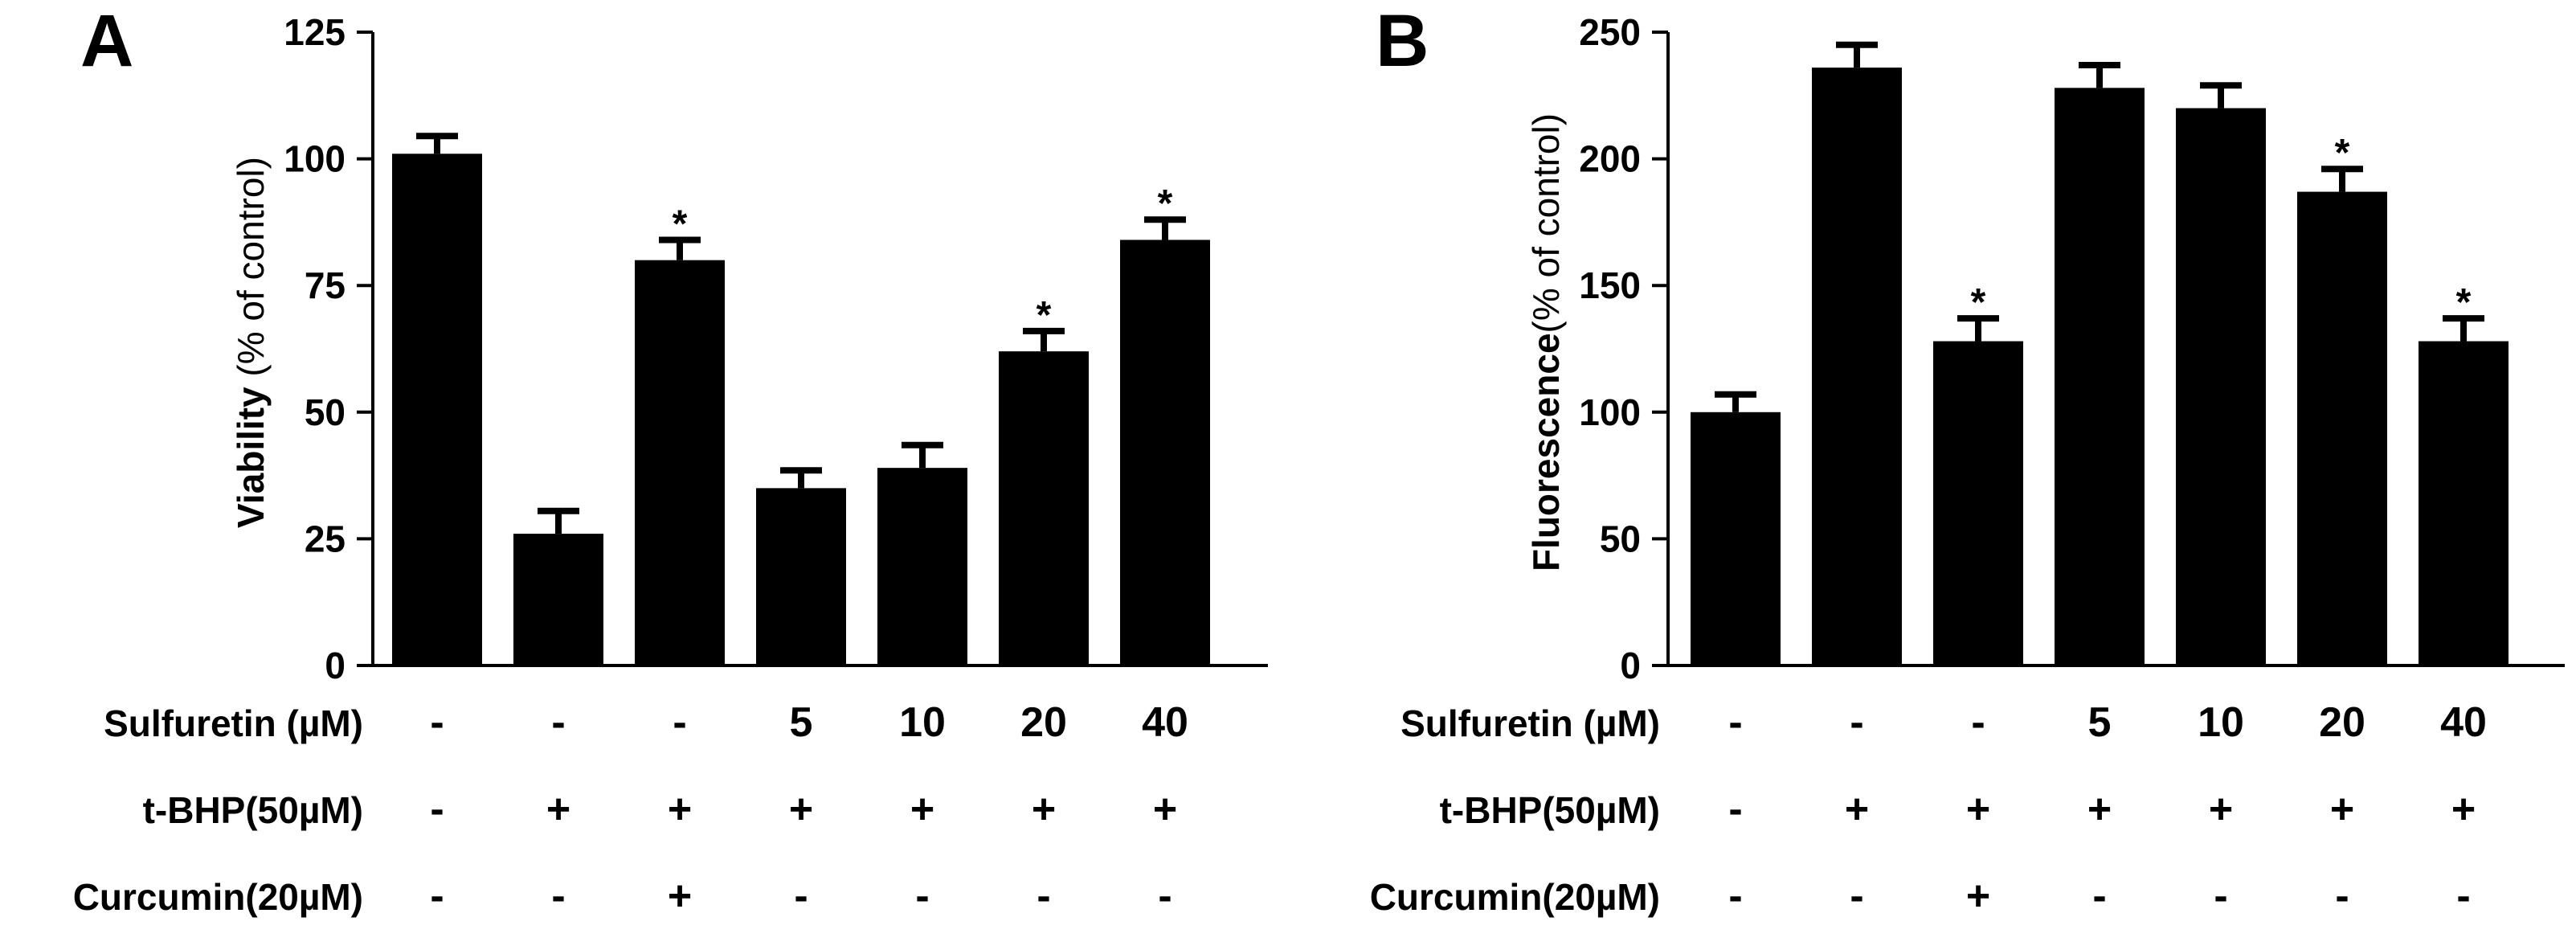 This screenshot has width=2576, height=950. Describe the element at coordinates (253, 810) in the screenshot. I see `panel-a-row-label-tbhp: t-BHP(50µM)` at that location.